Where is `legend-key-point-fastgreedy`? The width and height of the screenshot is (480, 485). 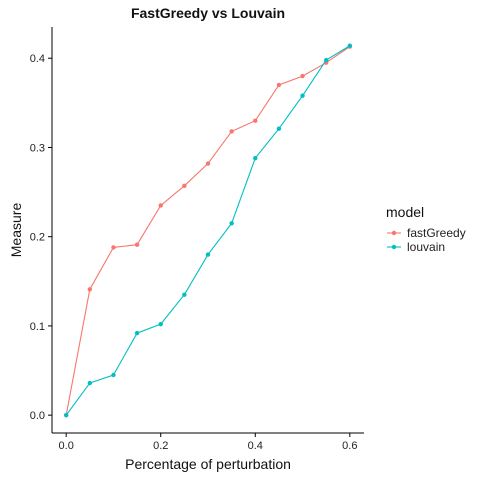 legend-key-point-fastgreedy is located at coordinates (394, 233).